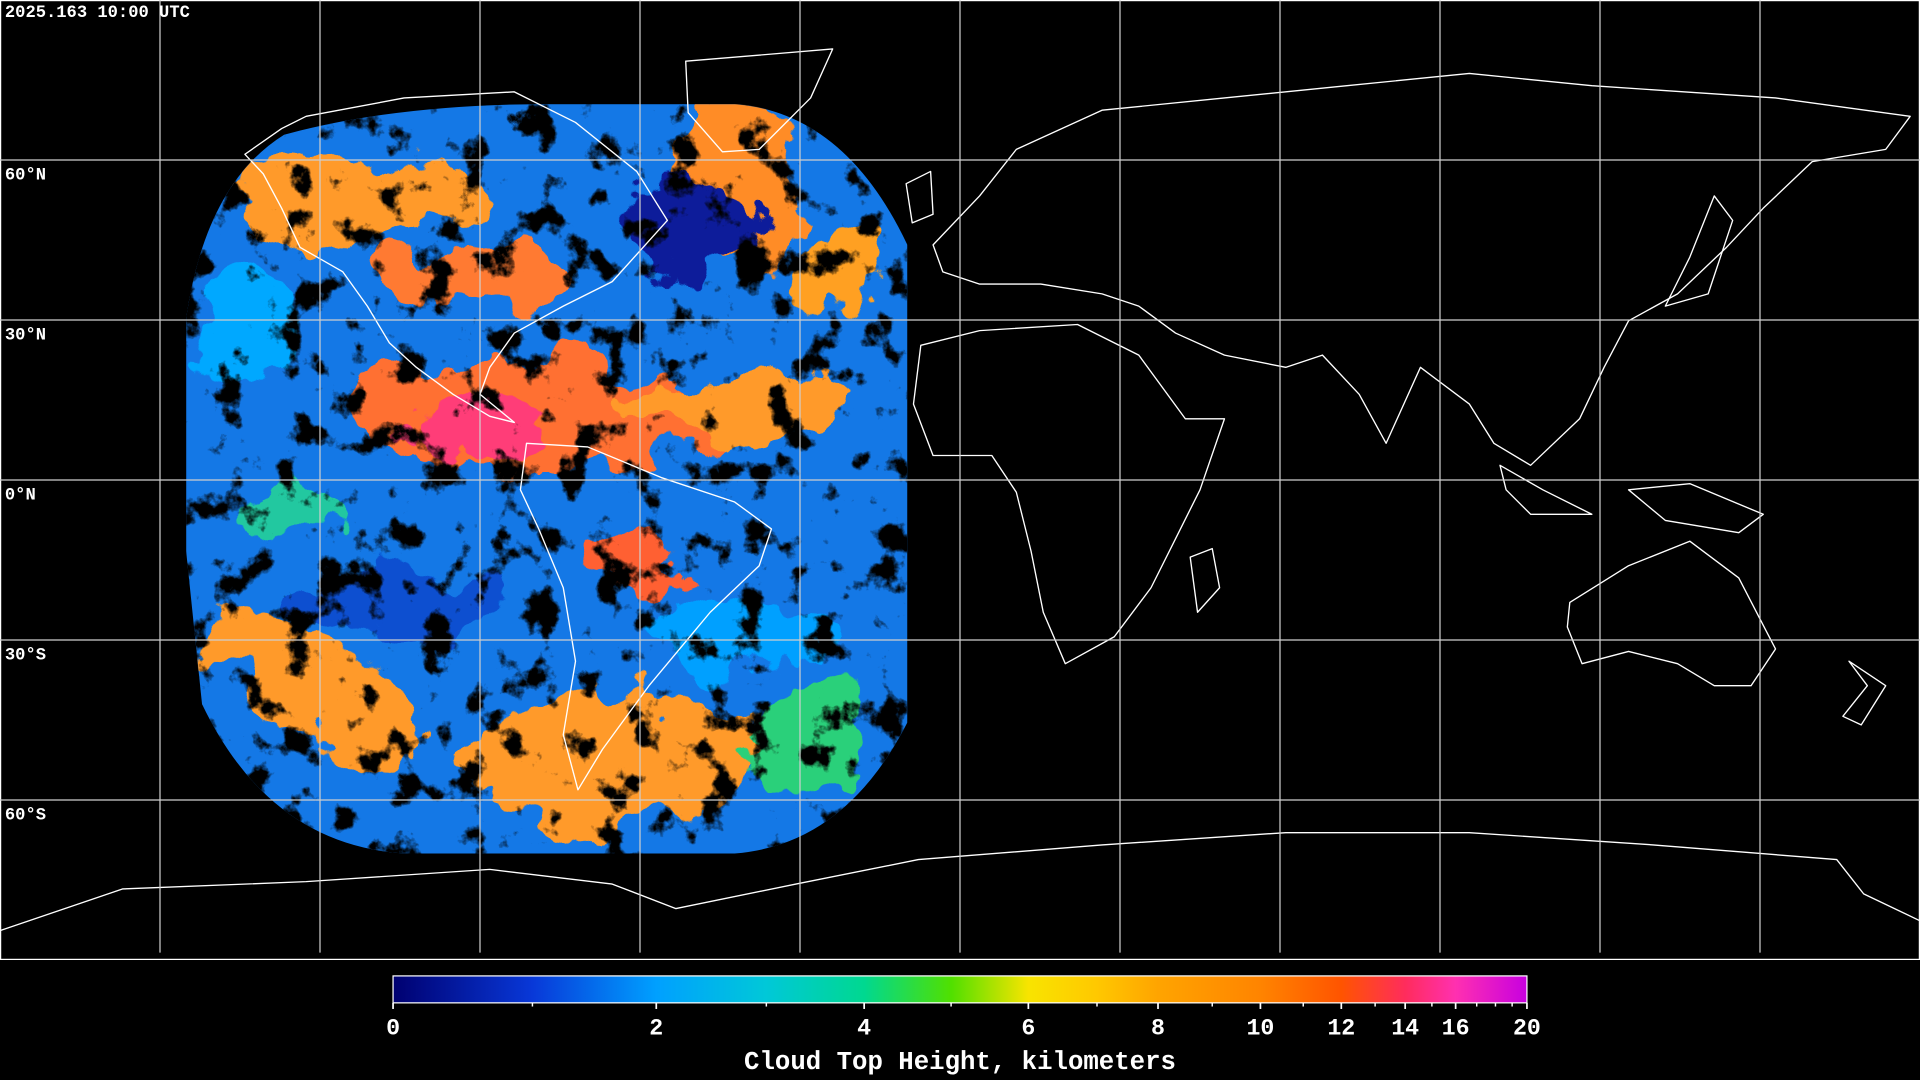 This screenshot has width=1920, height=1080. Describe the element at coordinates (1028, 1029) in the screenshot. I see `colorbar-tick-label: 6` at that location.